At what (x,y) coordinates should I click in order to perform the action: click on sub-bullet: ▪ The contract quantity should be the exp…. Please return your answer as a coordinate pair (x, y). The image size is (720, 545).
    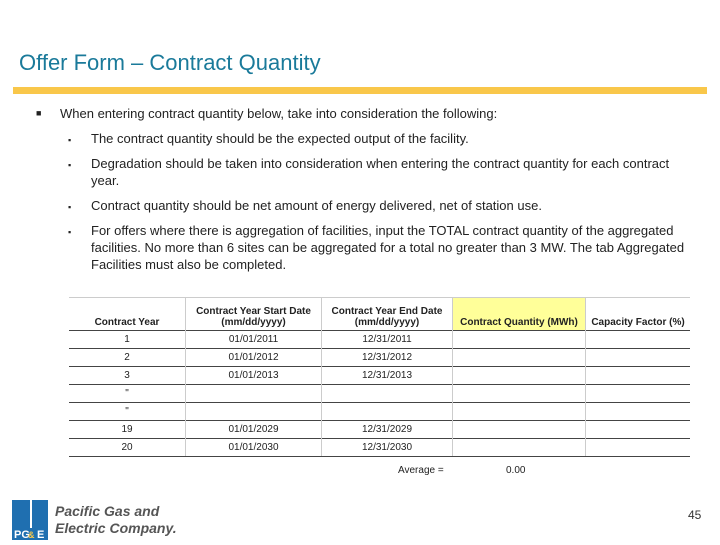
    Looking at the image, I should click on (378, 138).